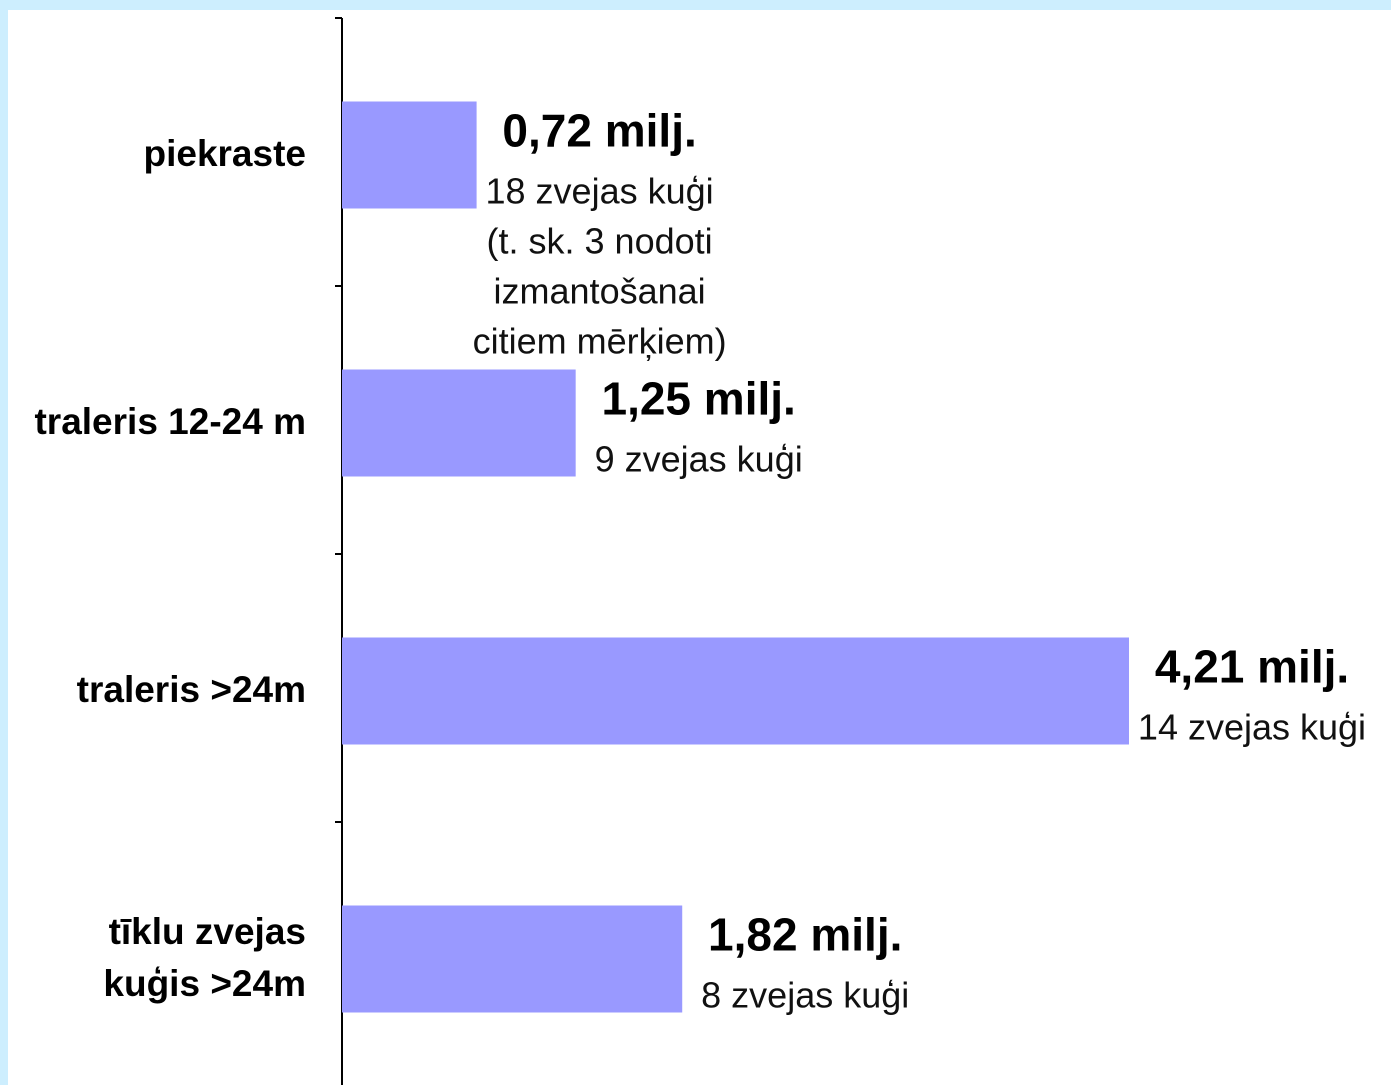  Describe the element at coordinates (170, 421) in the screenshot. I see `category-label: traleris 12-24 m` at that location.